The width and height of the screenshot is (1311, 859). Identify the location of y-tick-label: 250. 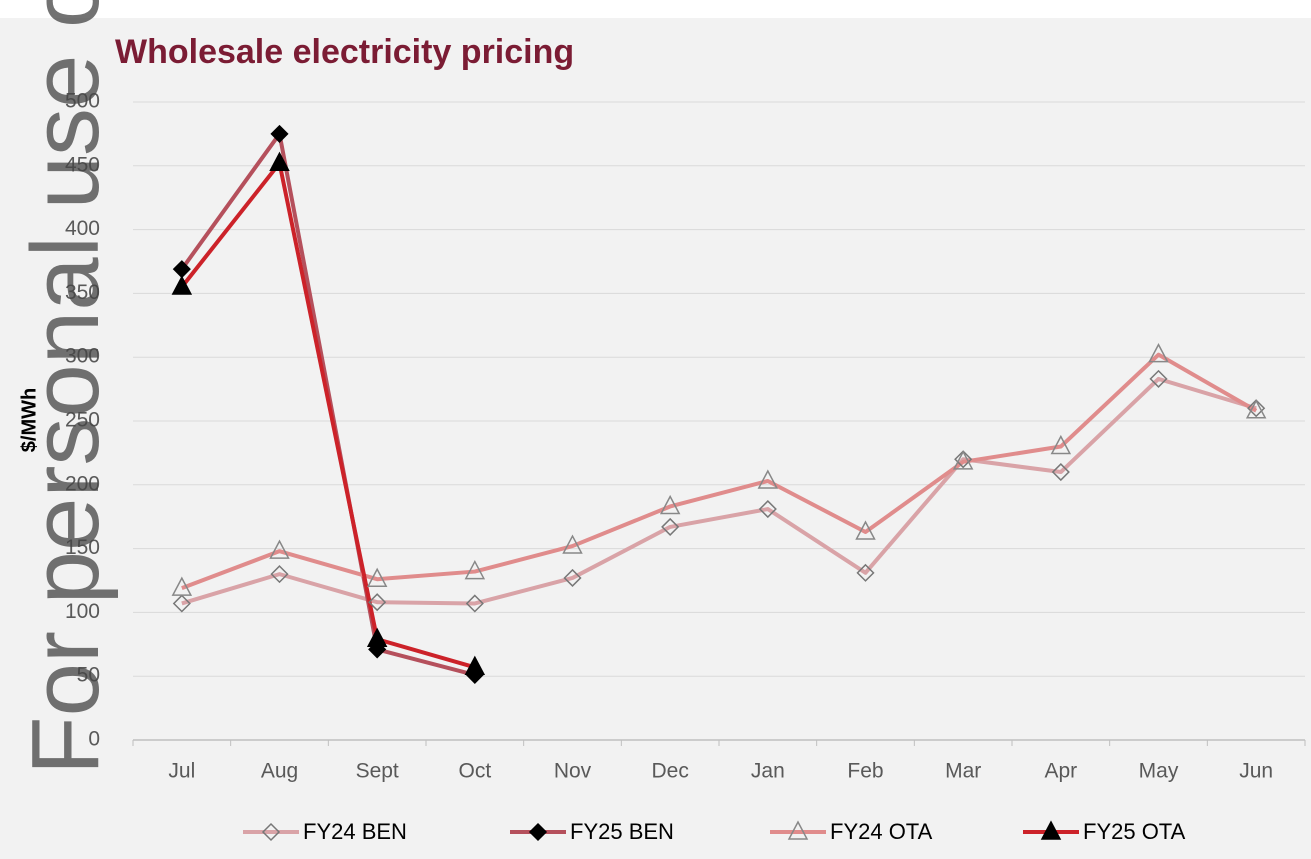
(82, 420).